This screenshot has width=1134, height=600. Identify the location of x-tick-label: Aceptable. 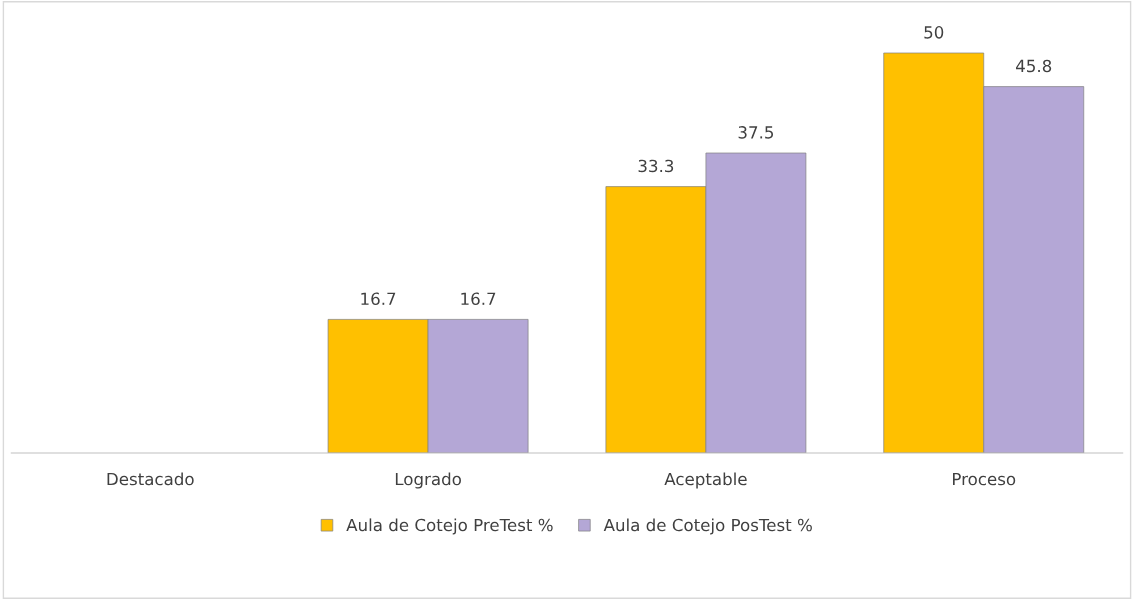
(705, 480).